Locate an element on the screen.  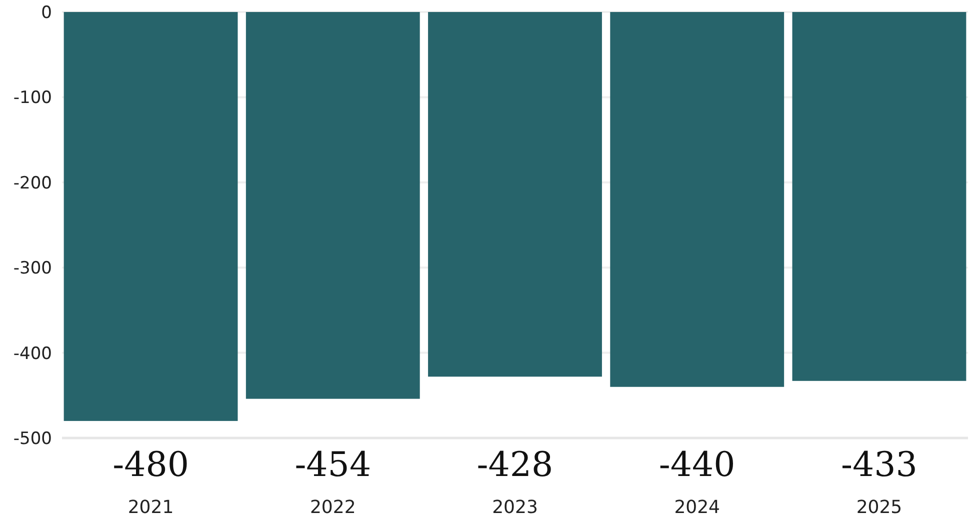
x-tick-label: 2022 is located at coordinates (333, 507).